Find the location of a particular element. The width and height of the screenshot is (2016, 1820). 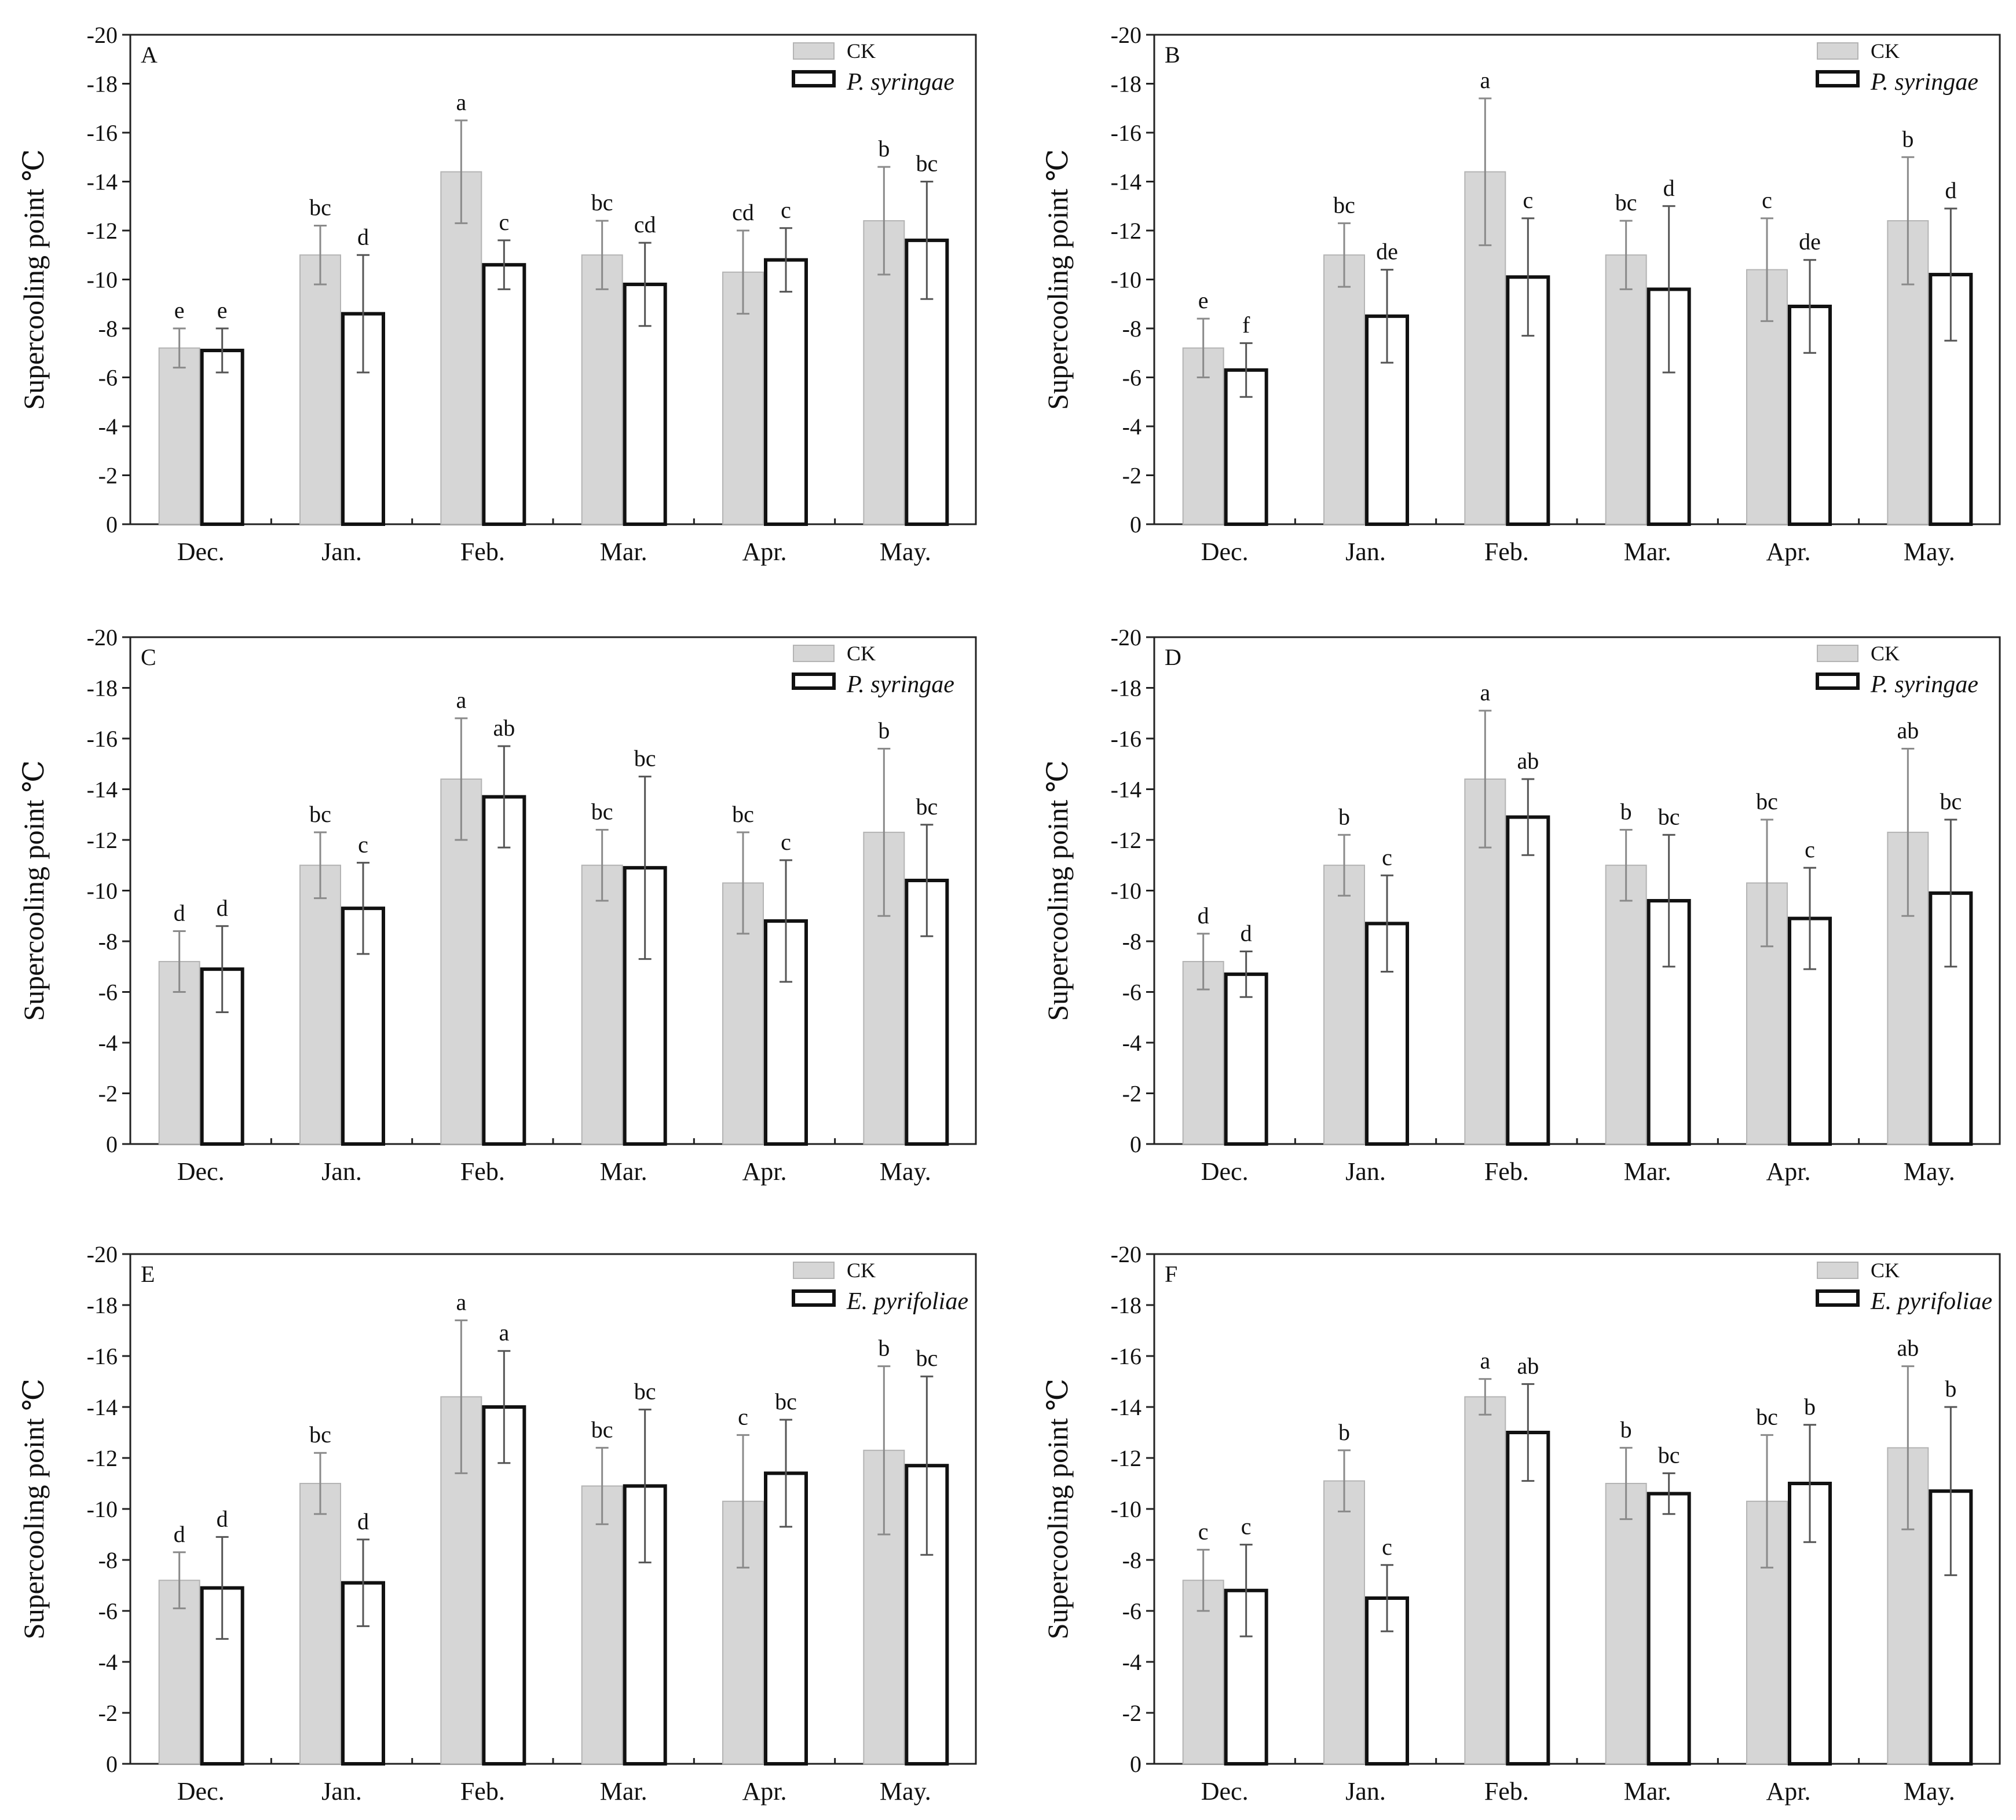

plot-frame is located at coordinates (1577, 279).